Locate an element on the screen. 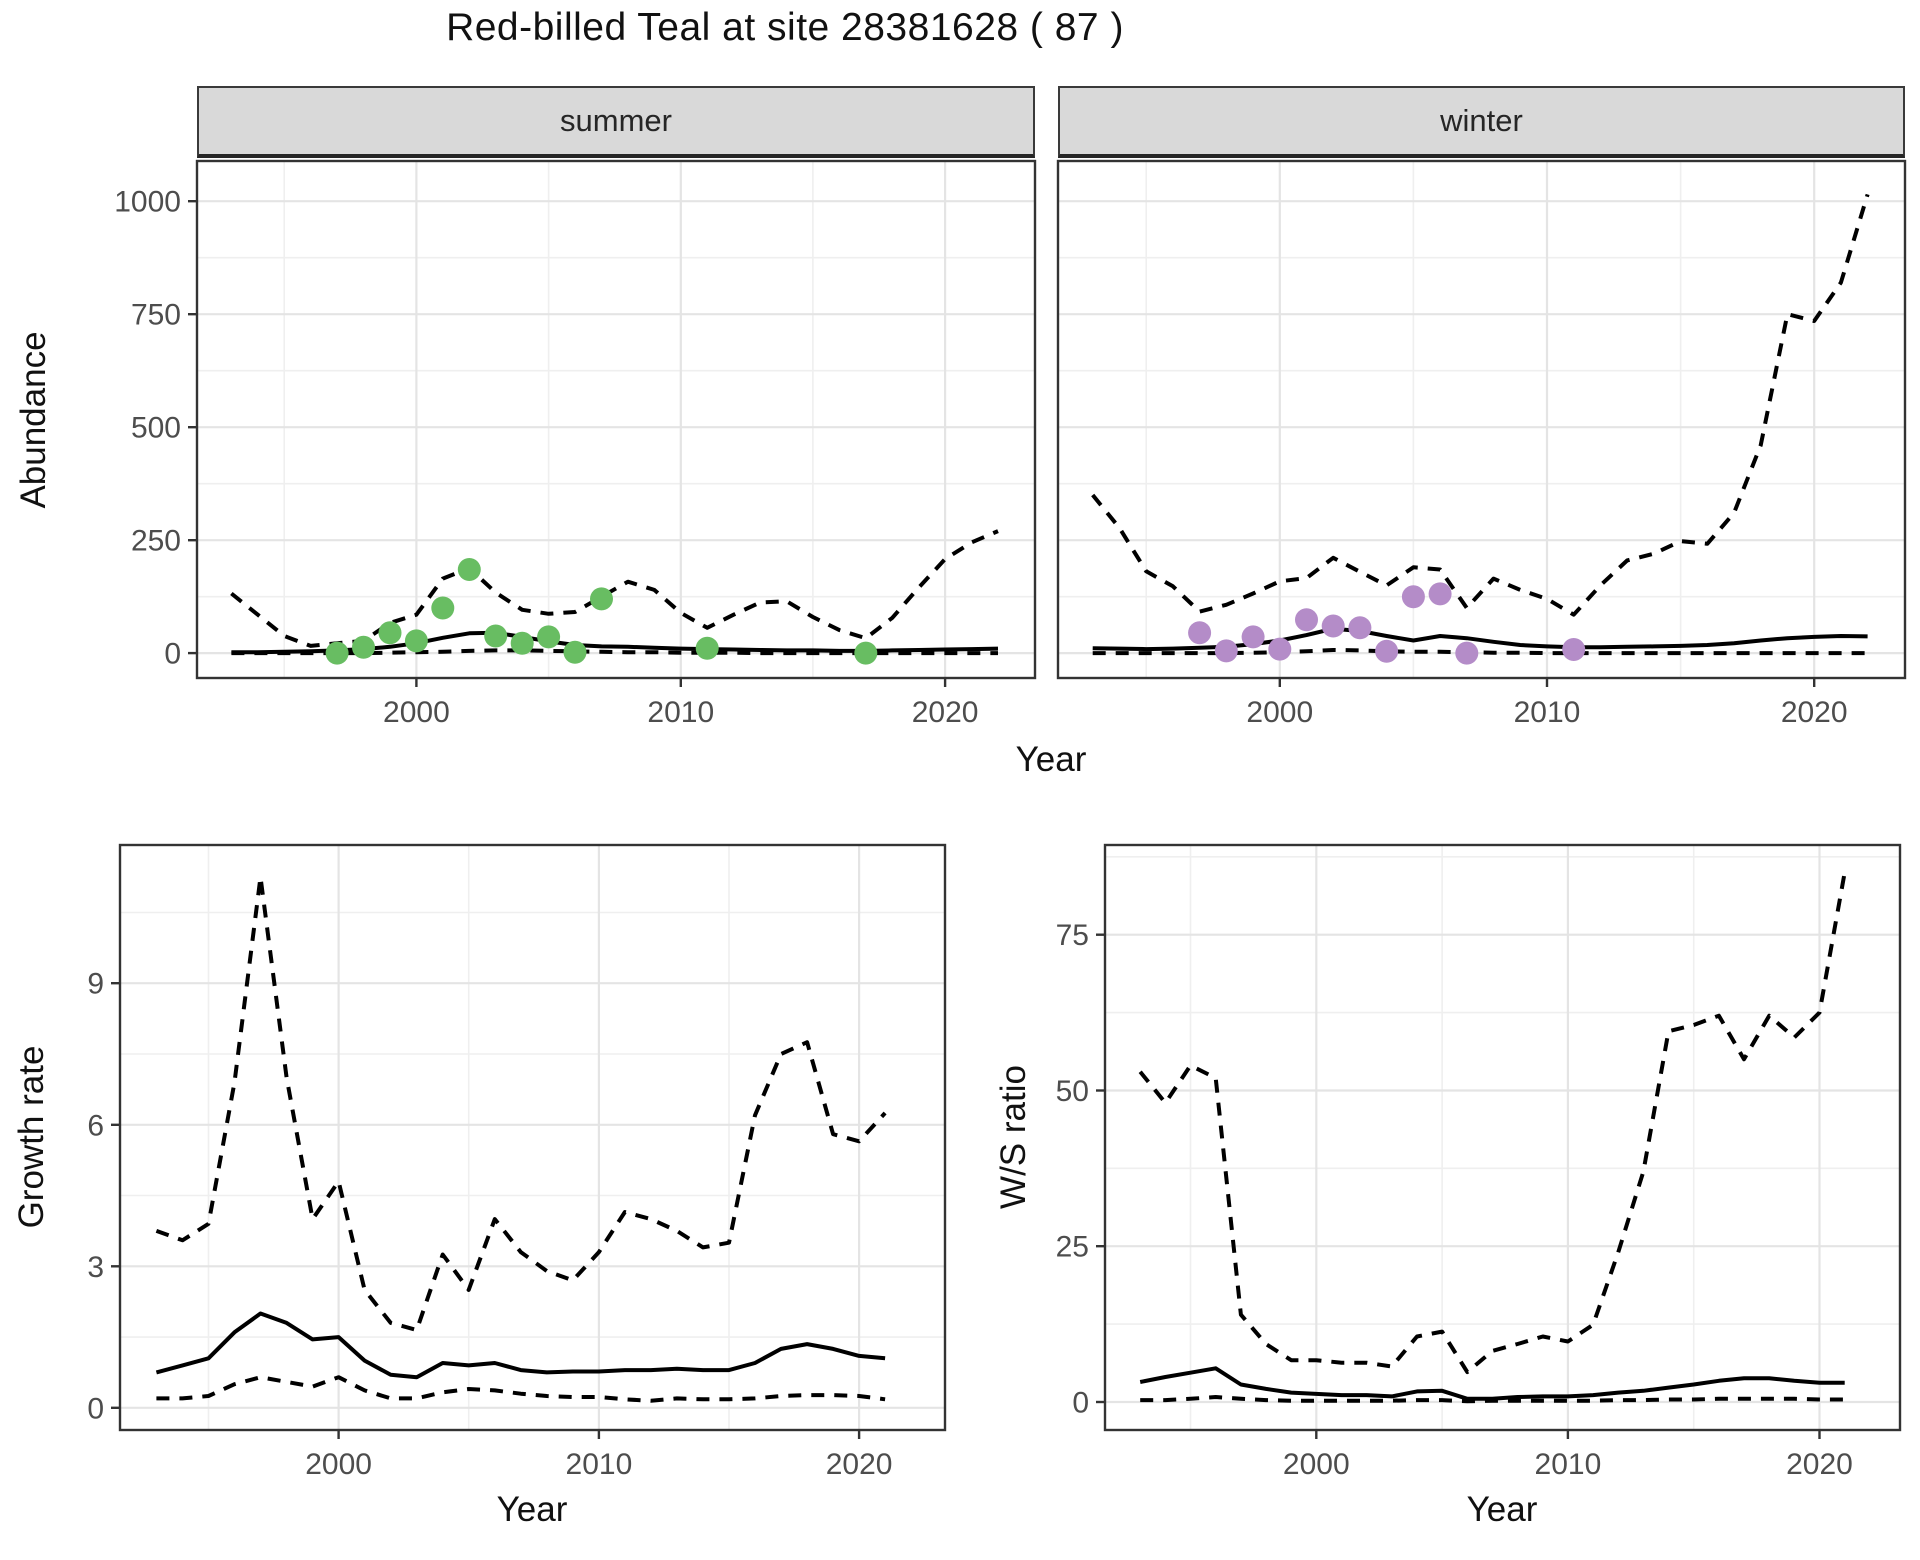 The width and height of the screenshot is (1920, 1560). y-axis-title-ws-ratio: W/S ratio is located at coordinates (1013, 1137).